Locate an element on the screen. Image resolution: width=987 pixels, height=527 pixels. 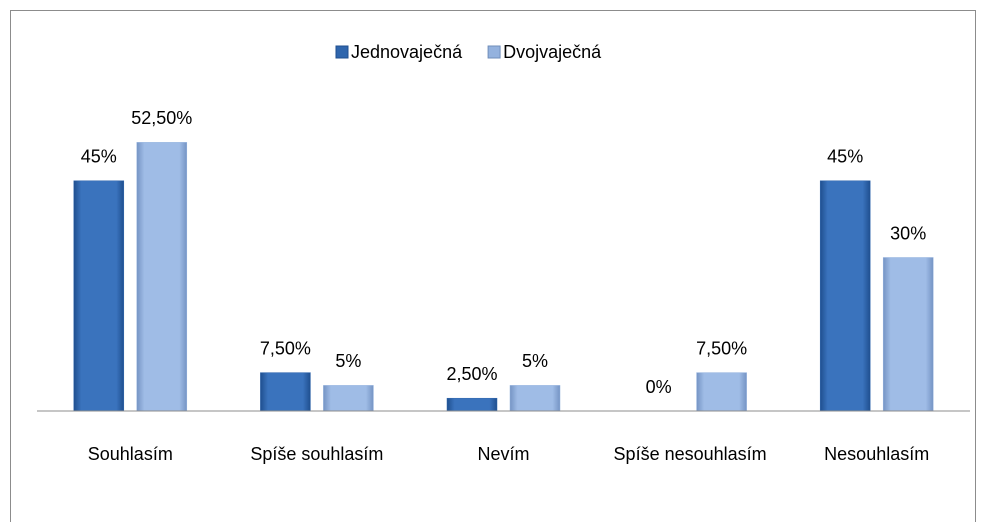
x-tick-label: Souhlasím is located at coordinates (130, 454).